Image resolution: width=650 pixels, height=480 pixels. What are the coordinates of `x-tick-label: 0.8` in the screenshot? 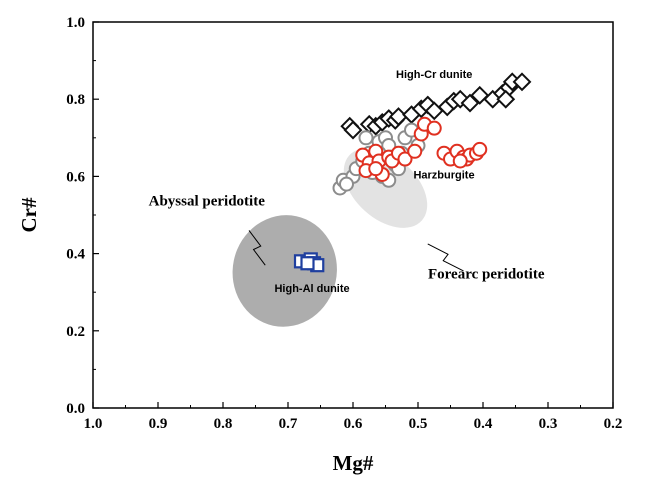 It's located at (223, 424).